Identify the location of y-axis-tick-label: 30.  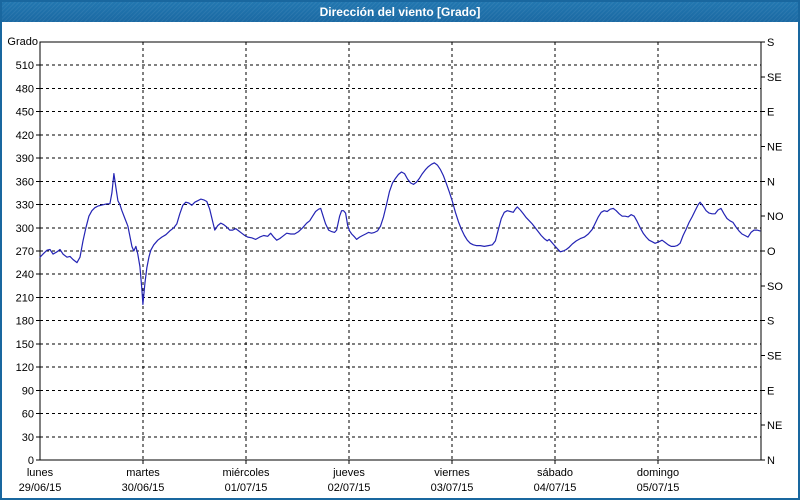
(28, 438).